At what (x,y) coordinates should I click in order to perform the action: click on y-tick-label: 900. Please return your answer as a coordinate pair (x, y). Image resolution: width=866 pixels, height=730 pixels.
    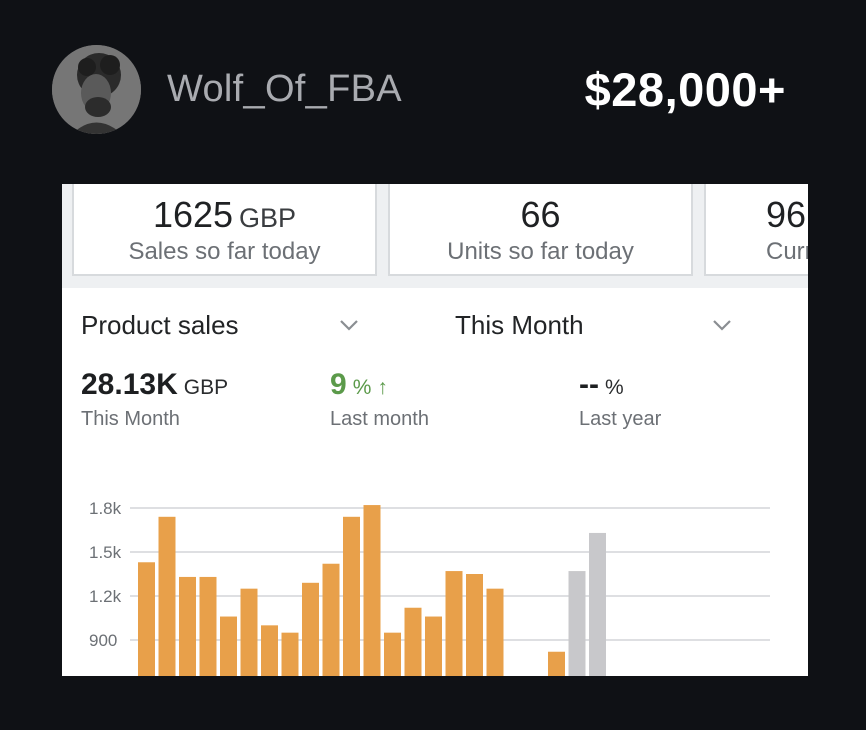
    Looking at the image, I should click on (103, 640).